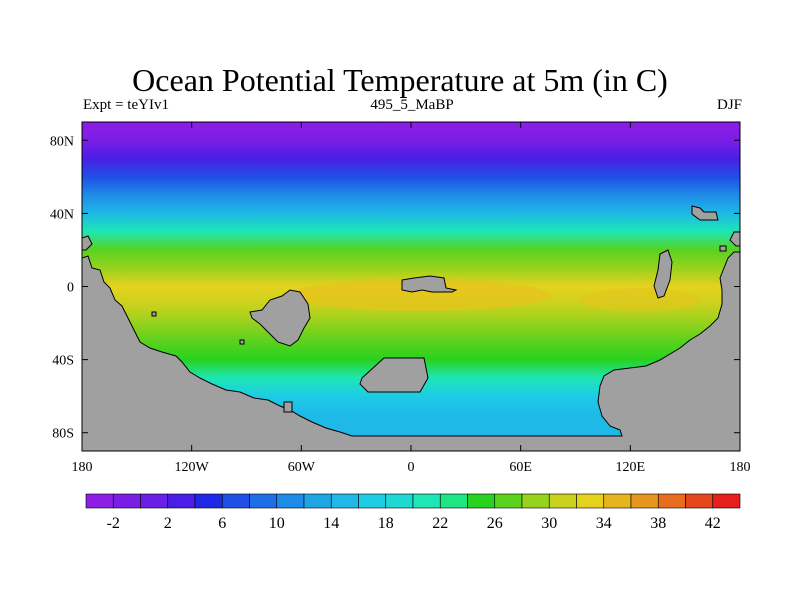 Image resolution: width=800 pixels, height=600 pixels. What do you see at coordinates (63, 434) in the screenshot?
I see `y-tick-label: 80S` at bounding box center [63, 434].